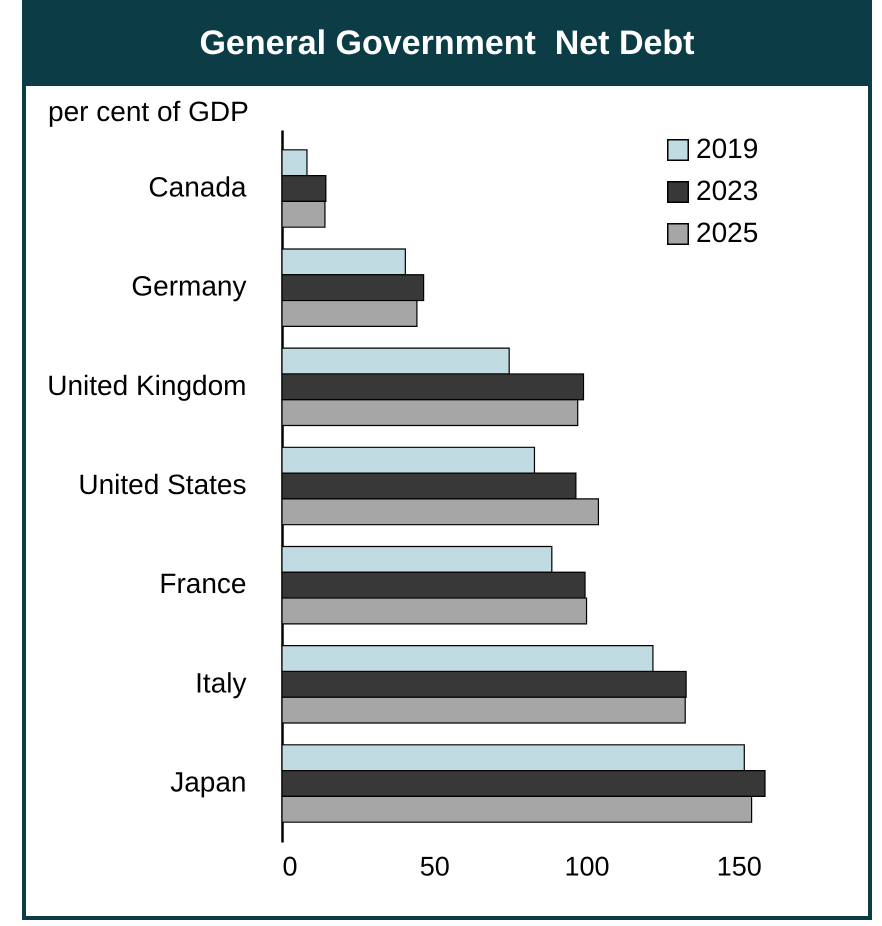 This screenshot has height=926, width=882. What do you see at coordinates (146, 385) in the screenshot?
I see `y-tick-label: United Kingdom` at bounding box center [146, 385].